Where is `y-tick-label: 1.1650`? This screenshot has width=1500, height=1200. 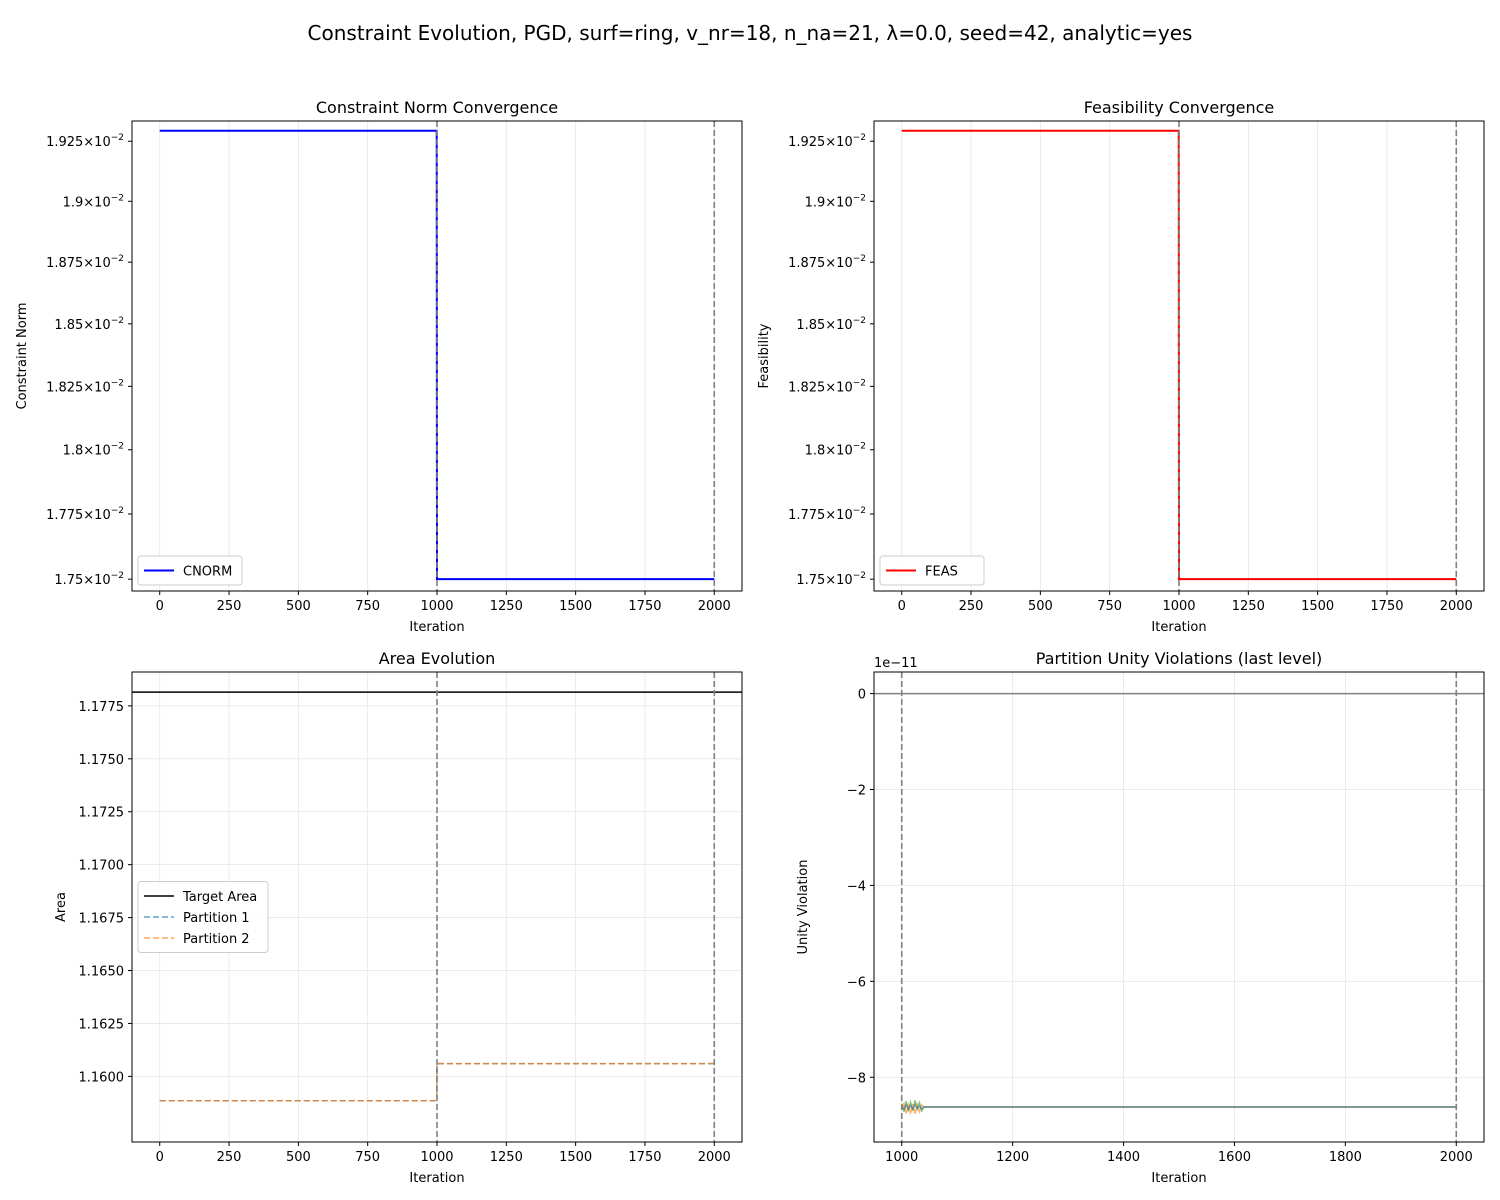
y-tick-label: 1.1650 is located at coordinates (102, 972).